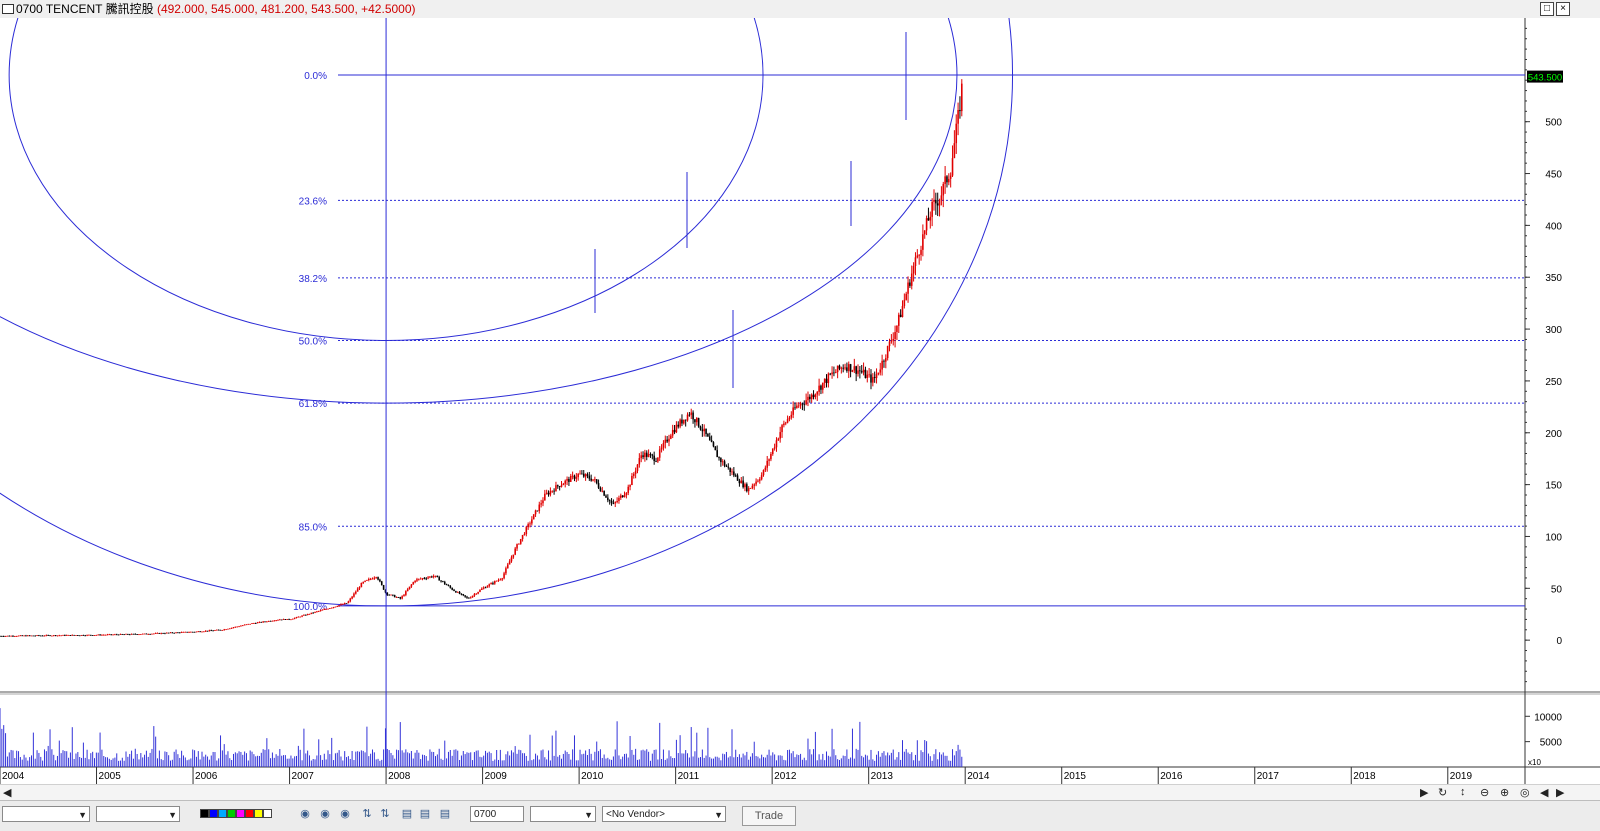 The height and width of the screenshot is (831, 1600). I want to click on vertical-resize-icon: ↕, so click(1463, 792).